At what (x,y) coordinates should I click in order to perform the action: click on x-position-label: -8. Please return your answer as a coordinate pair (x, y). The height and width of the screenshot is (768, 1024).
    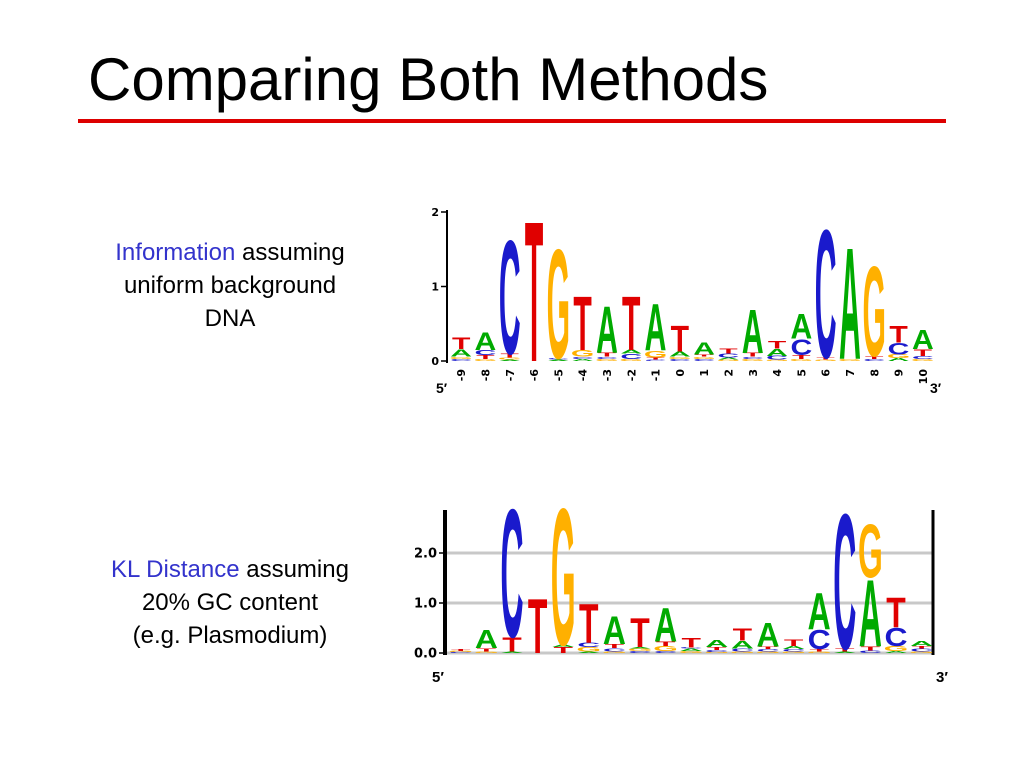
    Looking at the image, I should click on (485, 375).